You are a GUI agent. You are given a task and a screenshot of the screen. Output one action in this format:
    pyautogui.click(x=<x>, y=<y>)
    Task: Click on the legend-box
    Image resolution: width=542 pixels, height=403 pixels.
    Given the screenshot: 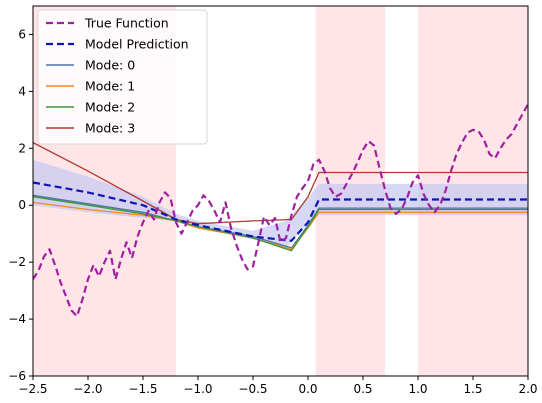 What is the action you would take?
    pyautogui.click(x=122, y=77)
    